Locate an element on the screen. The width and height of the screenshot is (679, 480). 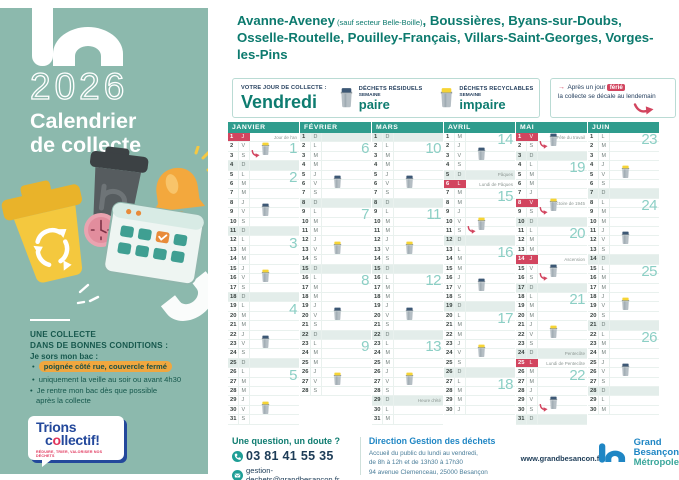
day-row: 15 L is located at coordinates (623, 269).